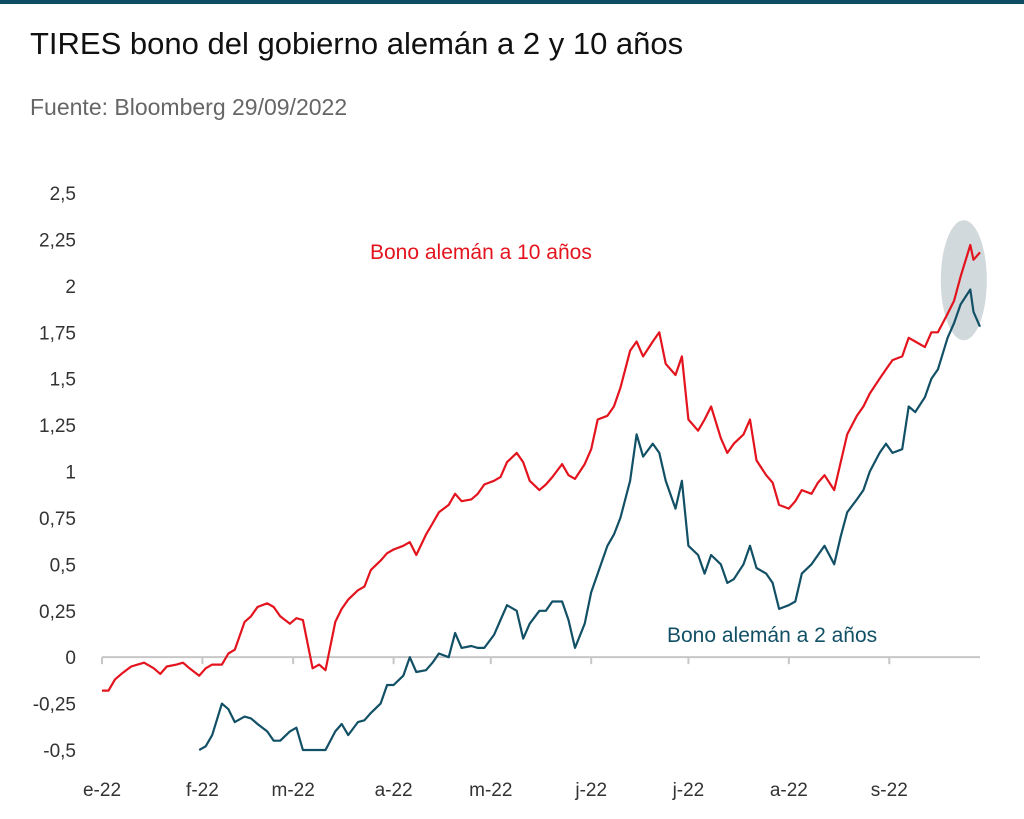  Describe the element at coordinates (57, 519) in the screenshot. I see `y-tick-label: 0,75` at that location.